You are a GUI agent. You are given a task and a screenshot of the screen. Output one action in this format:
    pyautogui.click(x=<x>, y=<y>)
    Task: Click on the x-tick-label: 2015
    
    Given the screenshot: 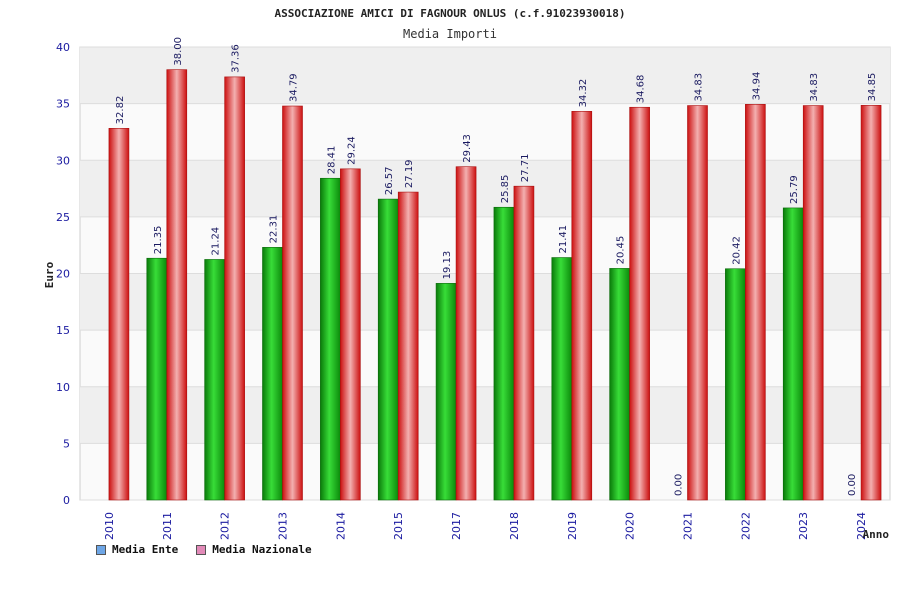 What is the action you would take?
    pyautogui.click(x=398, y=526)
    